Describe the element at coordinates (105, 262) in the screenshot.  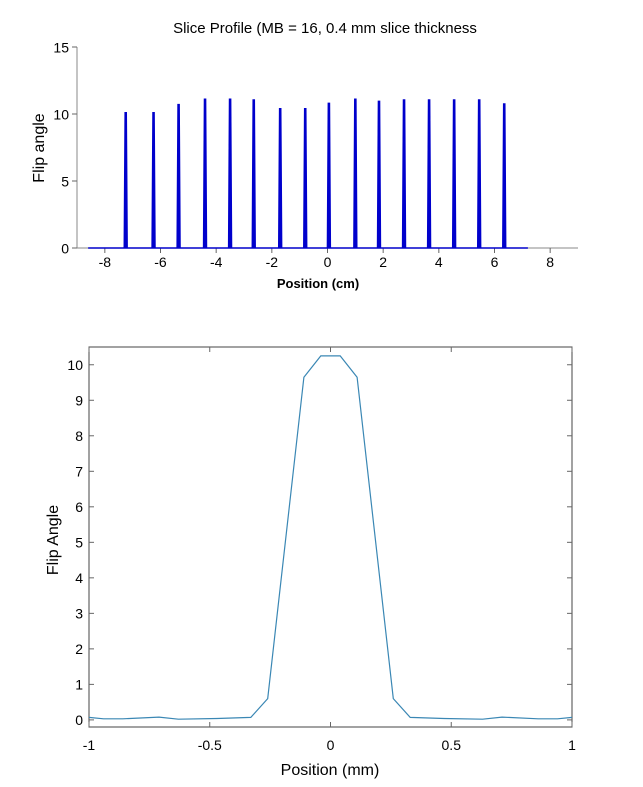
I see `x-tick-label: -8` at that location.